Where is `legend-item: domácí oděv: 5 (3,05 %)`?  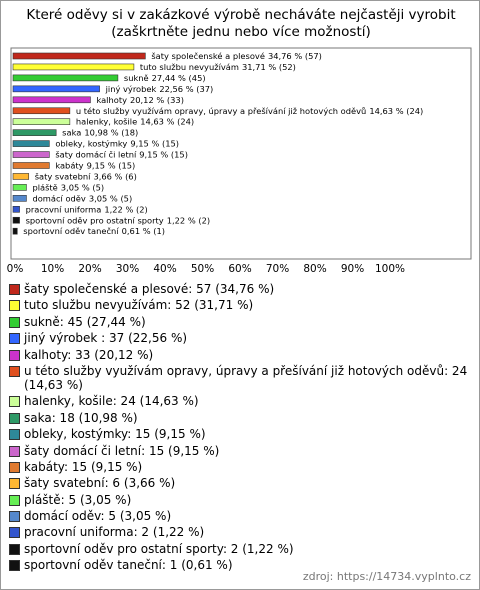
legend-item: domácí oděv: 5 (3,05 %) is located at coordinates (240, 516).